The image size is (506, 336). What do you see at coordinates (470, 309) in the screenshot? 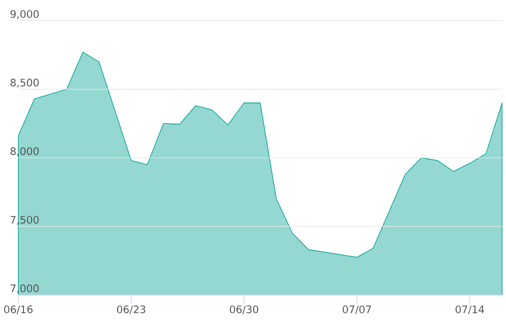
I see `x-tick-label: 07/14` at bounding box center [470, 309].